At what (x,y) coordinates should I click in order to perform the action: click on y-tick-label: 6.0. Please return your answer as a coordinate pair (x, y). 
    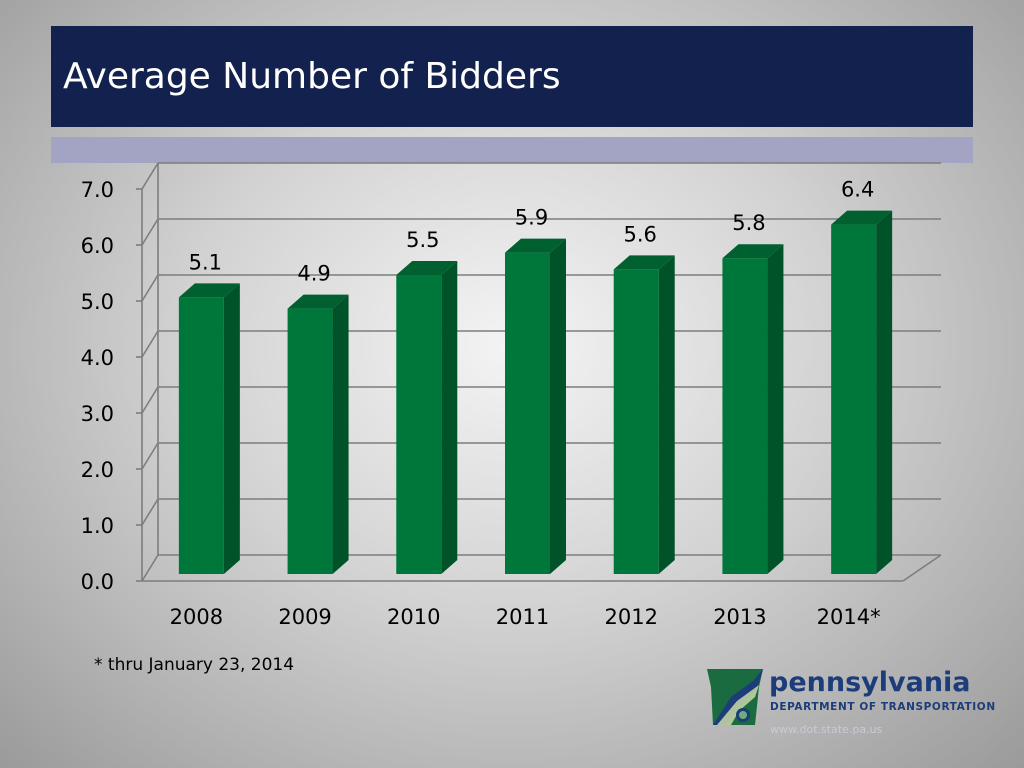
    Looking at the image, I should click on (97, 246).